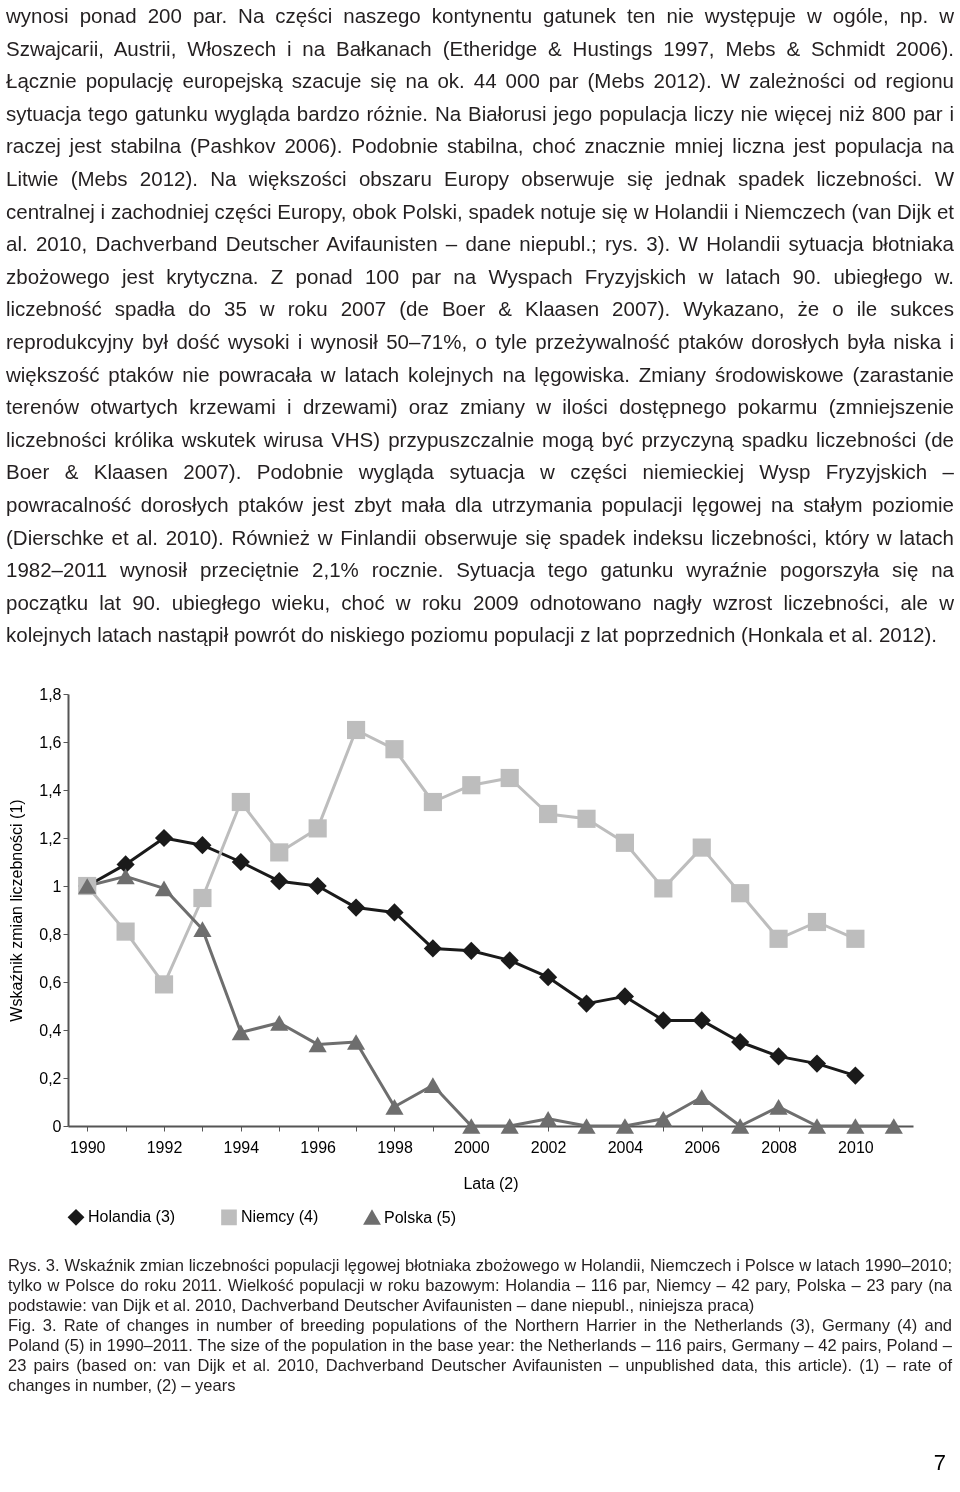 The image size is (960, 1492). What do you see at coordinates (280, 1217) in the screenshot?
I see `legend-label: Niemcy (4)` at bounding box center [280, 1217].